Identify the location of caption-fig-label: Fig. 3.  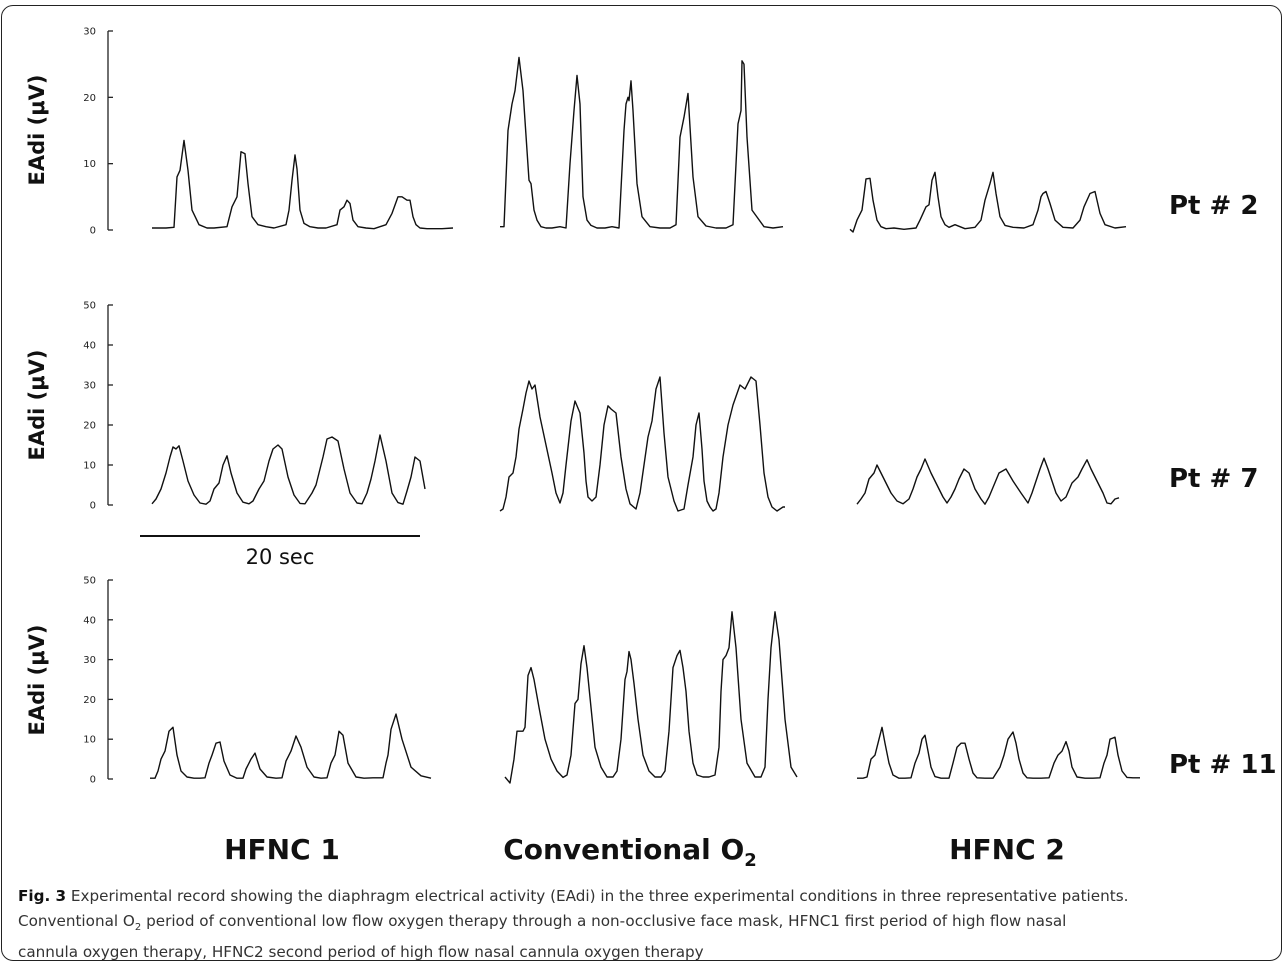
(42, 896).